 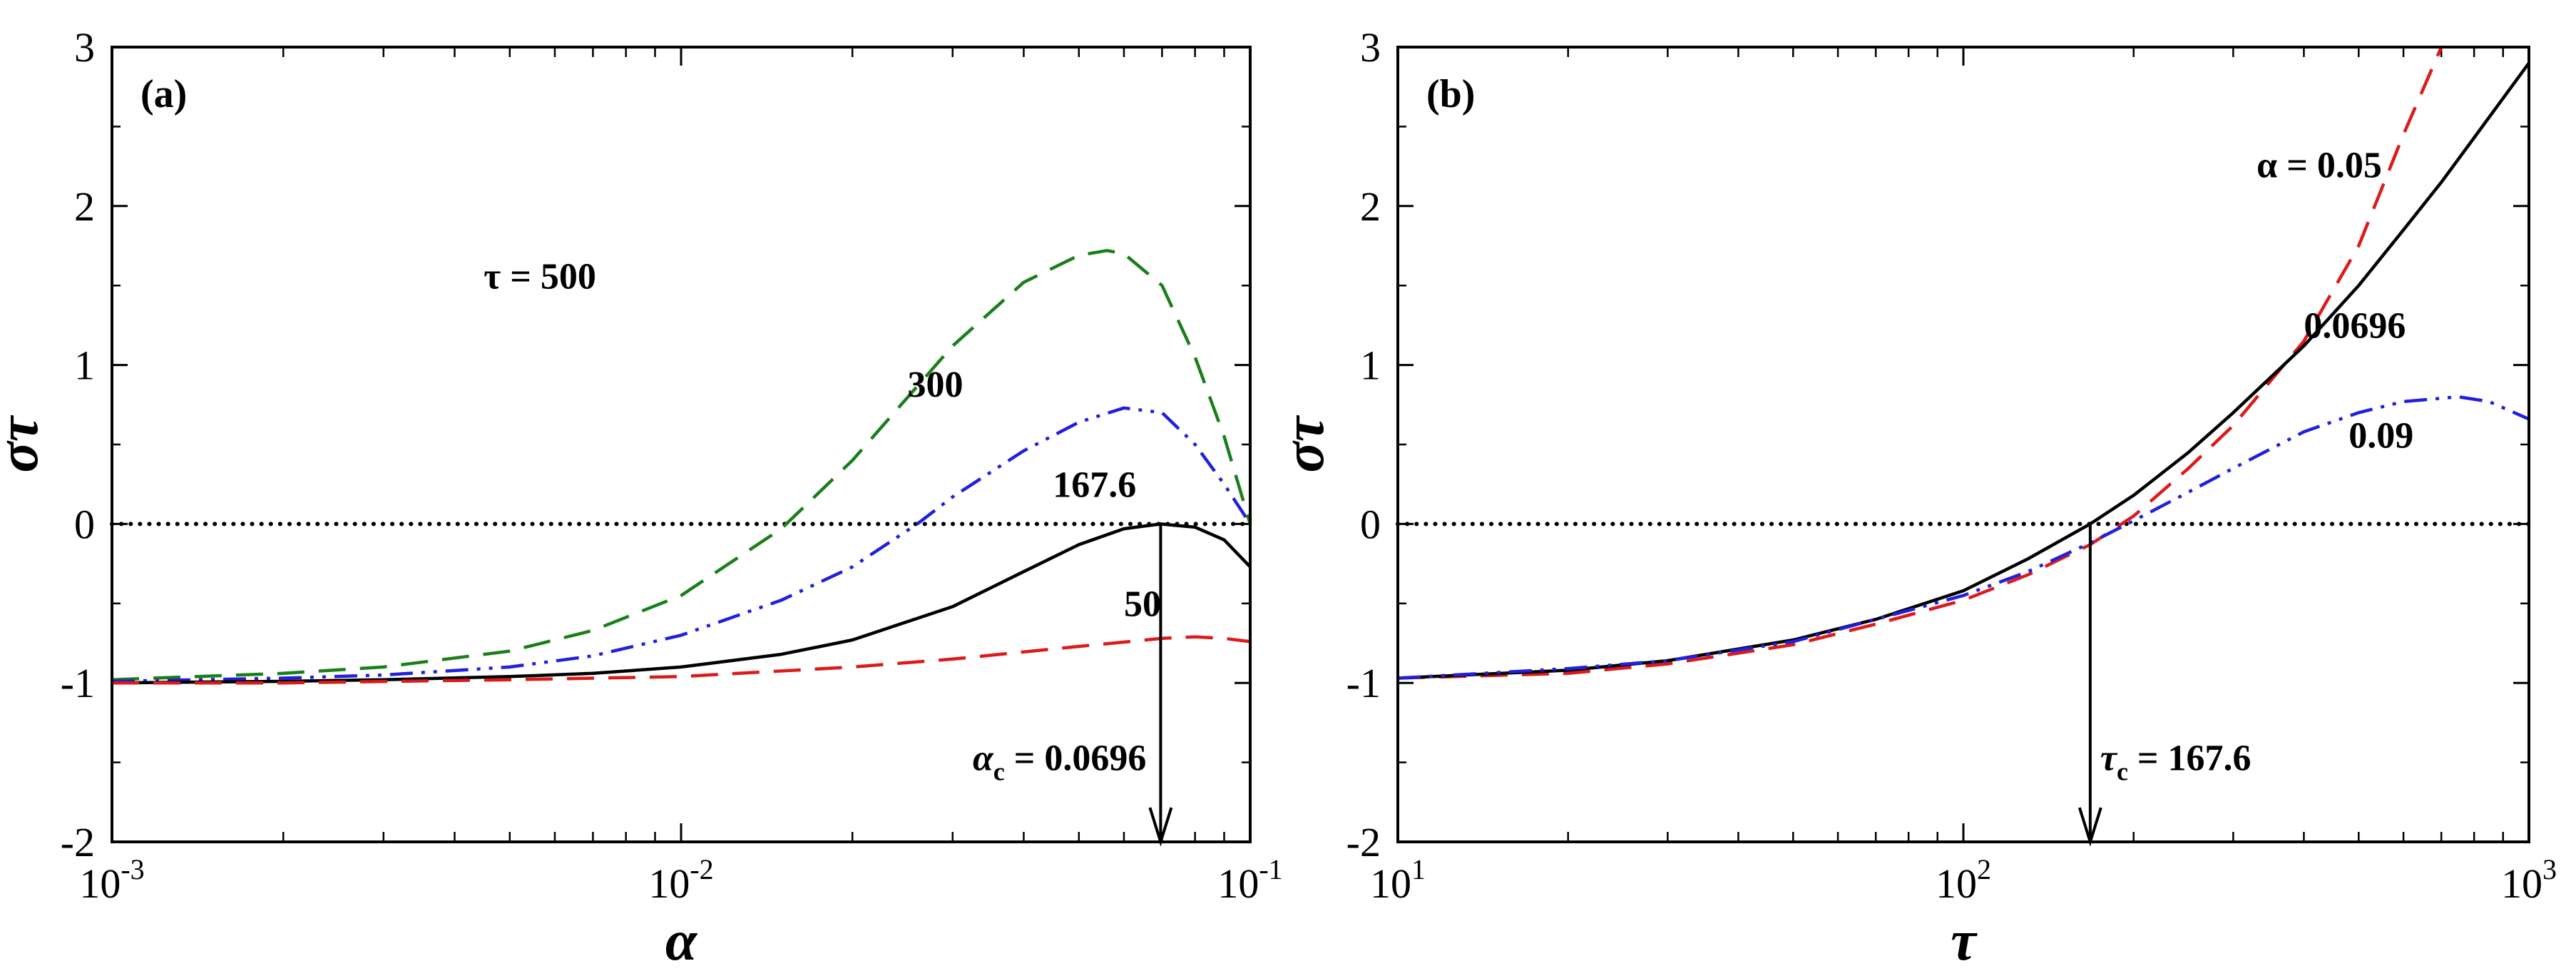 I want to click on curve-annotation-167-6: 167.6, so click(x=1094, y=485).